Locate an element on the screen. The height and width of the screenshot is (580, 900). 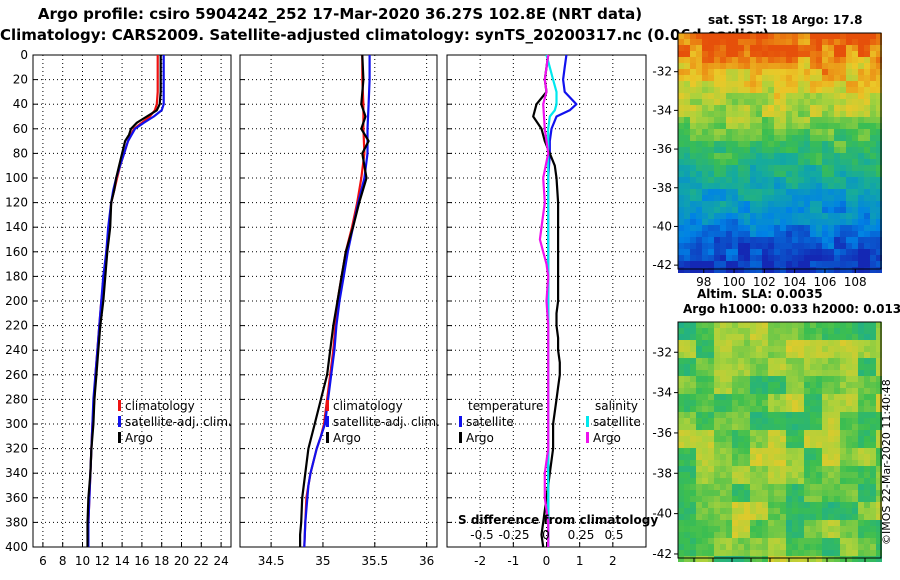
sal-legend-label: satellite-adj. clim. is located at coordinates (386, 422).